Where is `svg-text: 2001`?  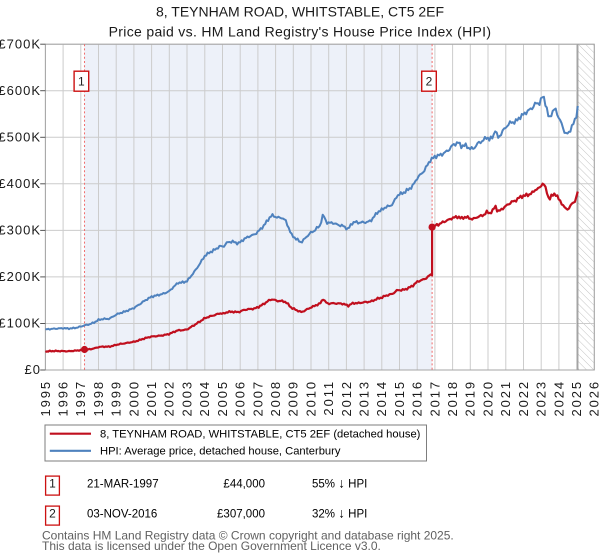
svg-text: 2001 is located at coordinates (151, 398).